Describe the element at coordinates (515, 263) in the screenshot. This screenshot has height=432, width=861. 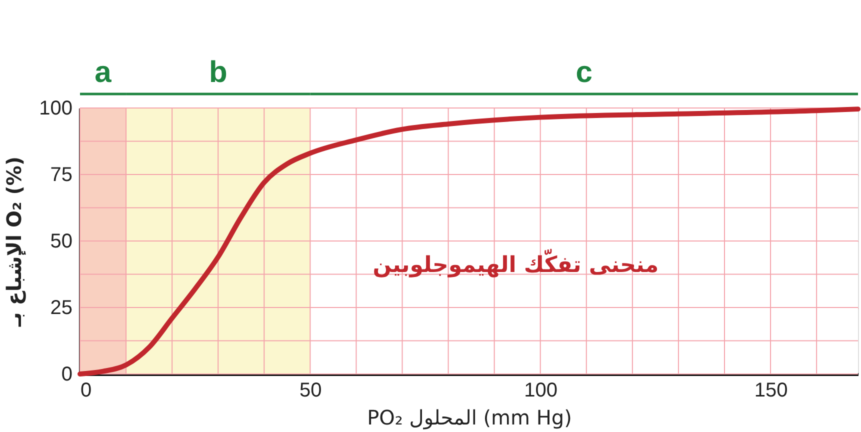
I see `text: منحنى تفكّك الهيموجلوبين` at that location.